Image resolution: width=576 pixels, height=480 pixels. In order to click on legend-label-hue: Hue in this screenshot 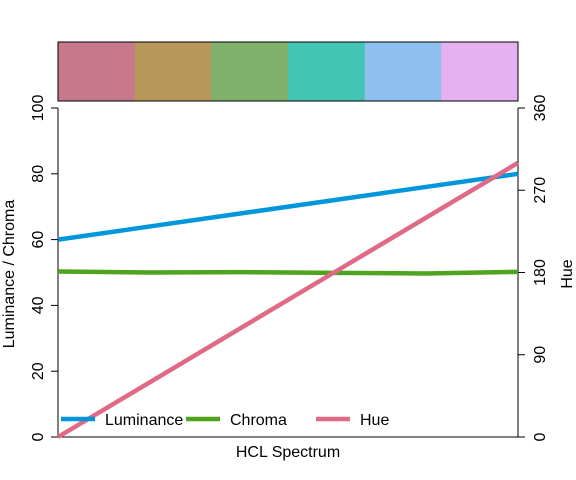, I will do `click(374, 420)`.